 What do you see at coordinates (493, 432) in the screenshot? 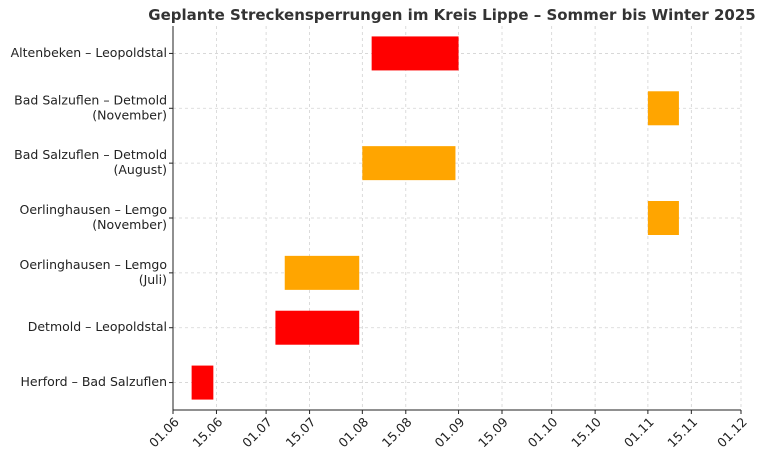
I see `x-tick-label: 15.09` at bounding box center [493, 432].